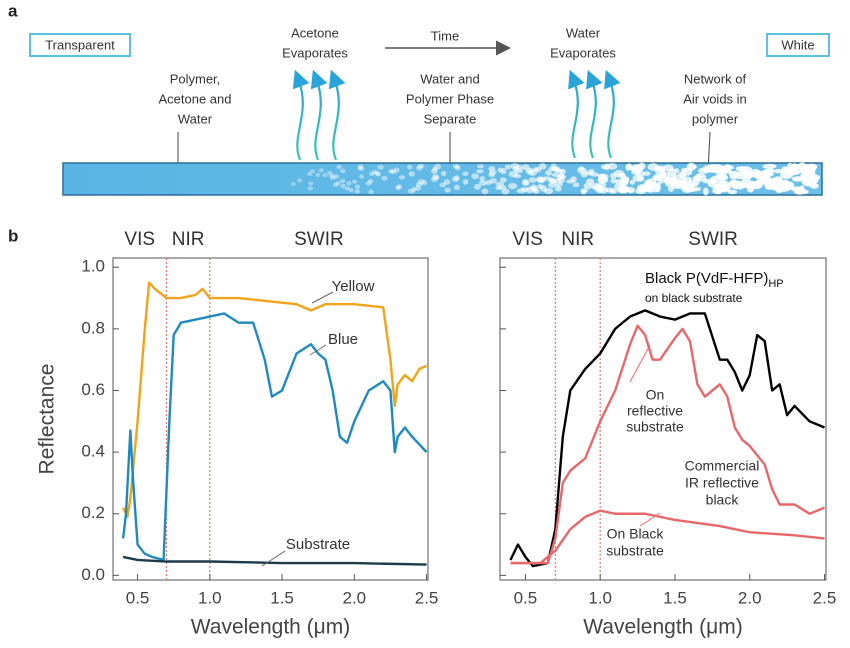  Describe the element at coordinates (210, 597) in the screenshot. I see `x-tick-label: 1.0` at that location.